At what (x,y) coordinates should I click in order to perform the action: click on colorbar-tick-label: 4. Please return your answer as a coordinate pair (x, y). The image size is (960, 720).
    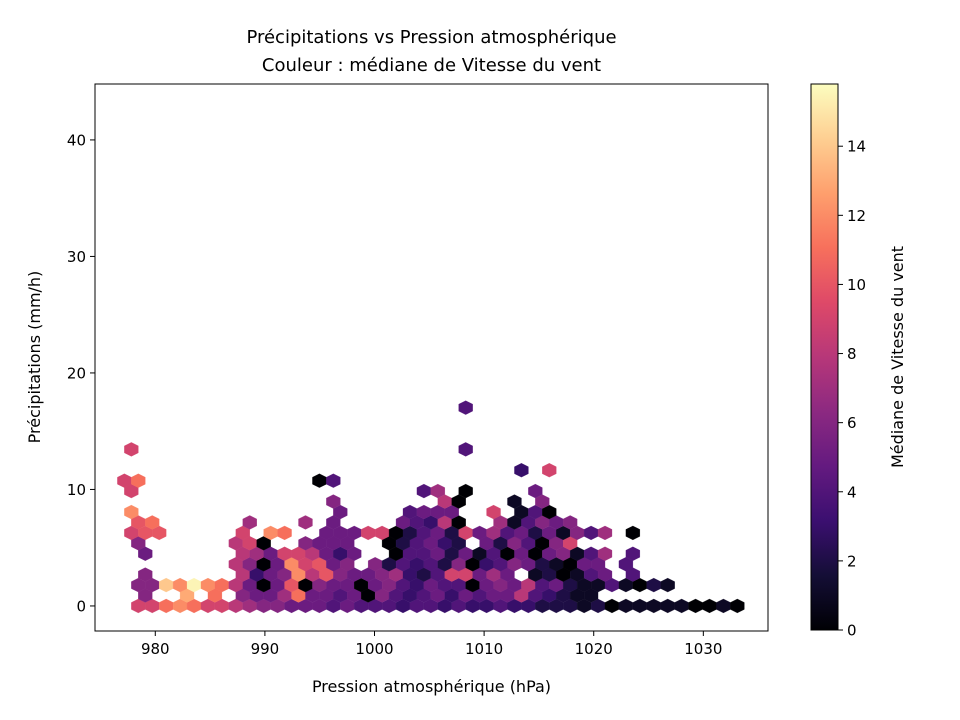
    Looking at the image, I should click on (852, 492).